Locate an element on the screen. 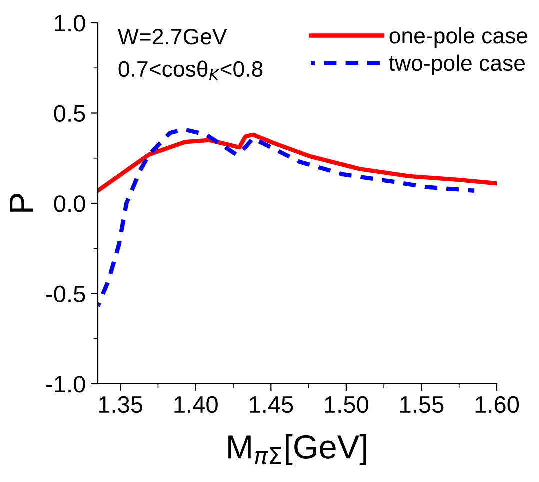 Image resolution: width=539 pixels, height=482 pixels. line-series is located at coordinates (297, 162).